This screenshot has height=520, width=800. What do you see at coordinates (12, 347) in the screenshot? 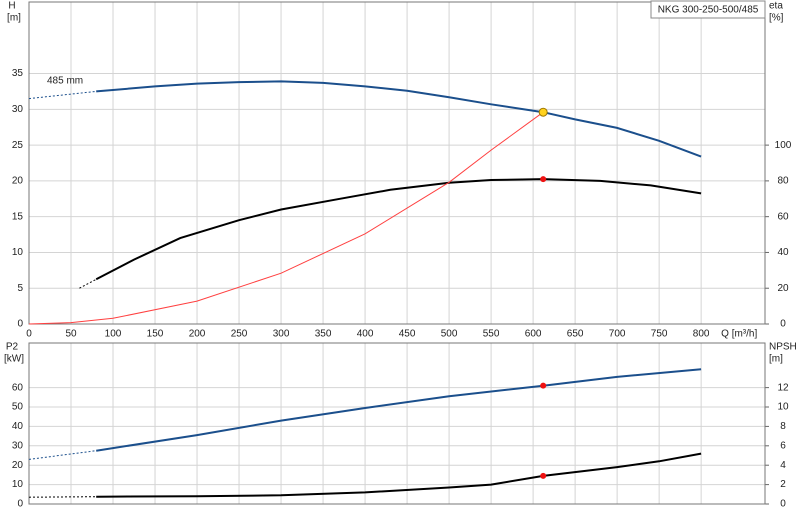
I see `y-axis-label: P2` at bounding box center [12, 347].